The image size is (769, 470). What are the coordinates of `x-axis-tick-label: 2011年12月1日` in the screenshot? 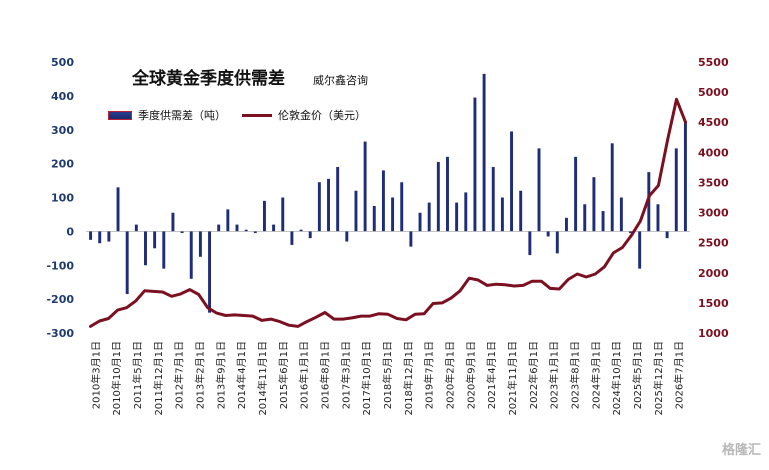 It's located at (158, 378).